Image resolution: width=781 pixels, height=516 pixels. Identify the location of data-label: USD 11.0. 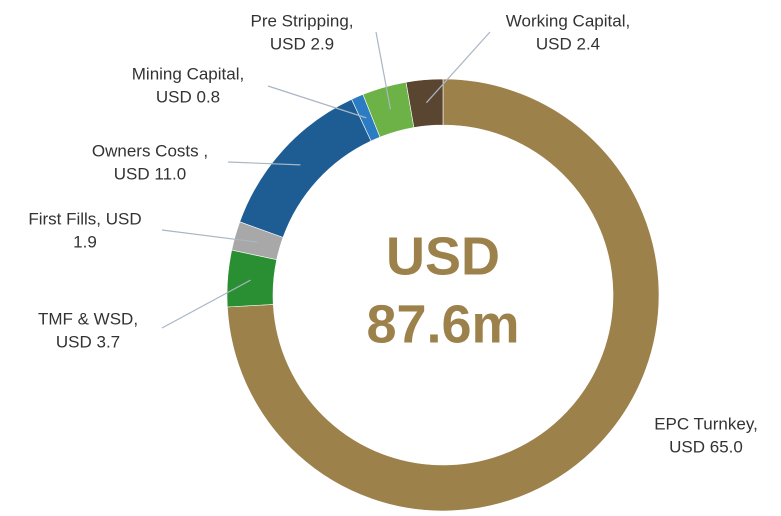
(150, 173).